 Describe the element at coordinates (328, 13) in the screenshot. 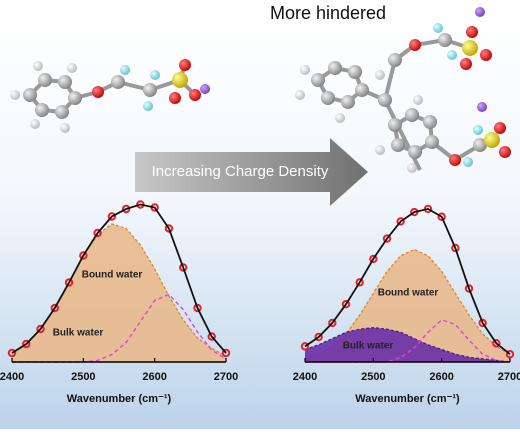

I see `title: More hindered` at that location.